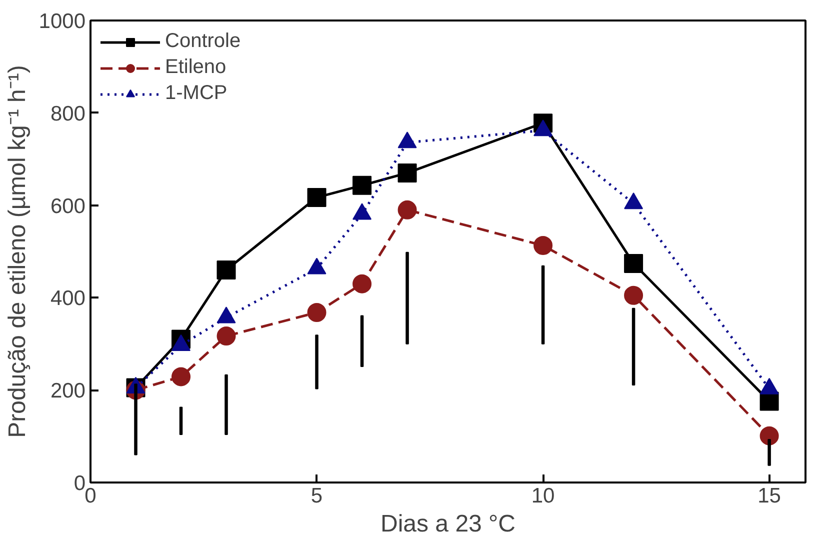  What do you see at coordinates (68, 391) in the screenshot?
I see `y-tick-label: 200` at bounding box center [68, 391].